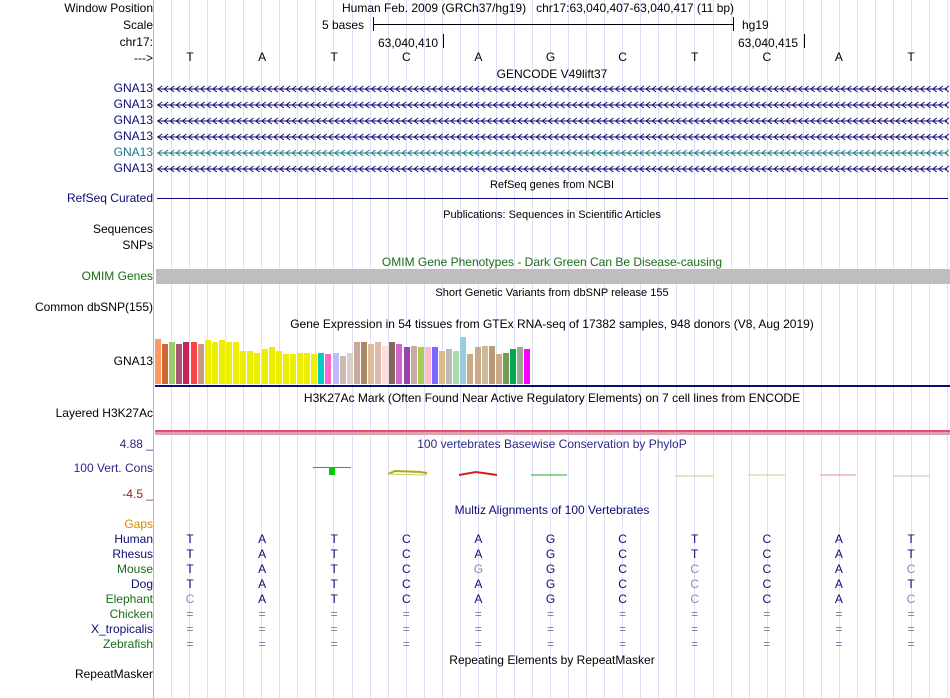  Describe the element at coordinates (552, 433) in the screenshot. I see `h3k27ac-signal-band` at that location.